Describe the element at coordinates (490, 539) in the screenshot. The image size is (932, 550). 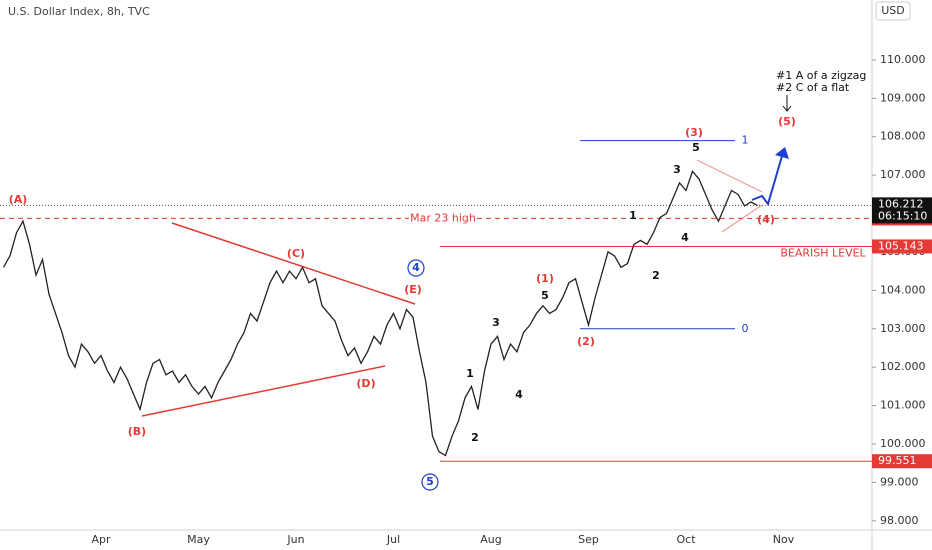
I see `x-tick-label: Aug` at that location.